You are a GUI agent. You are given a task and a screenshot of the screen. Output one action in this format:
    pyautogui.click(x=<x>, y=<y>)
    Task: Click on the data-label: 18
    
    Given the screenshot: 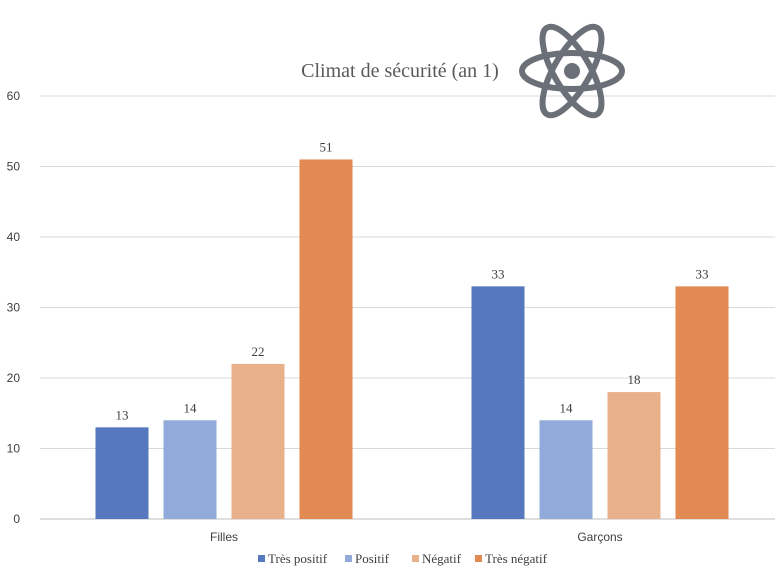 What is the action you would take?
    pyautogui.click(x=634, y=379)
    